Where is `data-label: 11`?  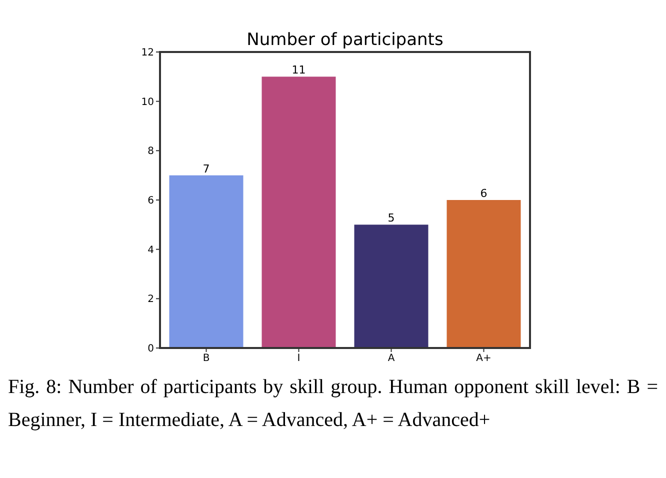 data-label: 11 is located at coordinates (299, 70).